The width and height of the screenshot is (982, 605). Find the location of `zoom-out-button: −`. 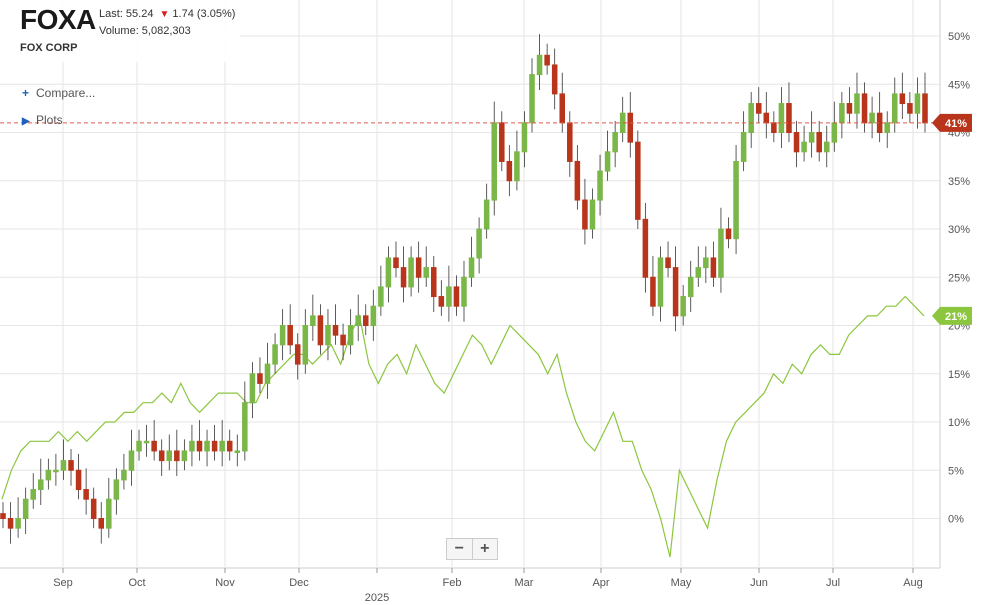

zoom-out-button: − is located at coordinates (459, 548).